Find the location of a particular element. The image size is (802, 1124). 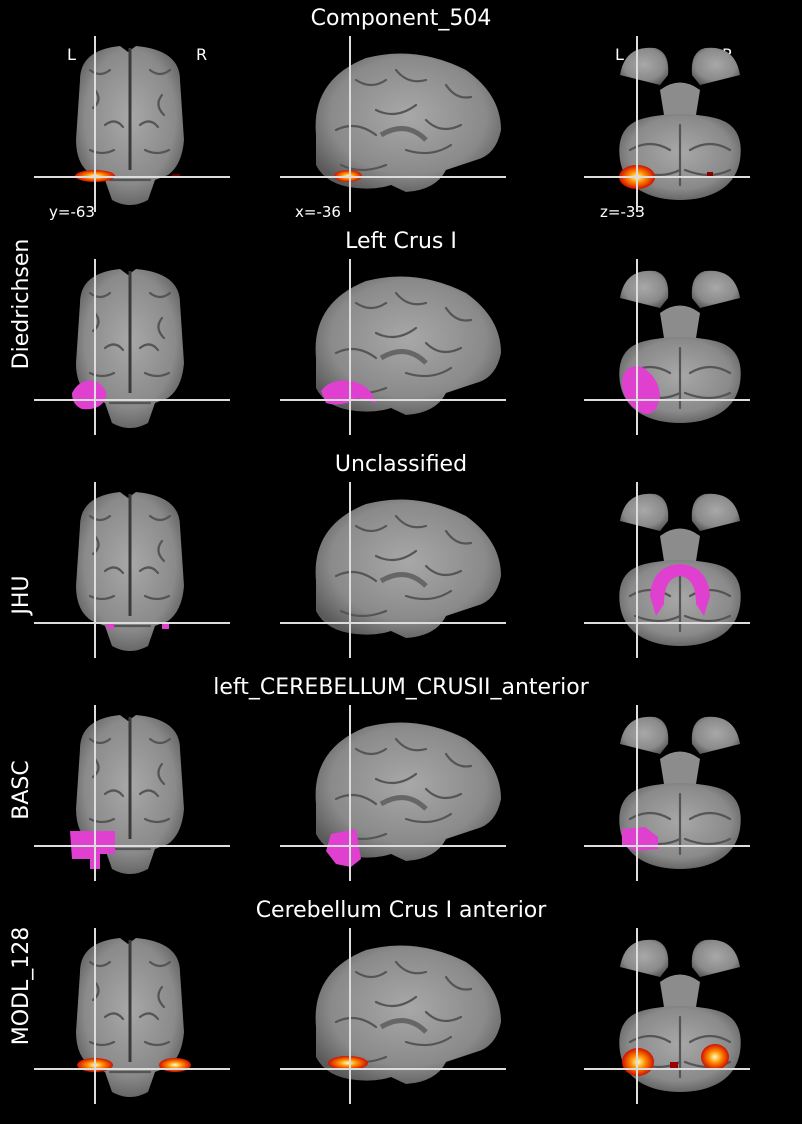

orient-left-coronal: L is located at coordinates (71, 54).